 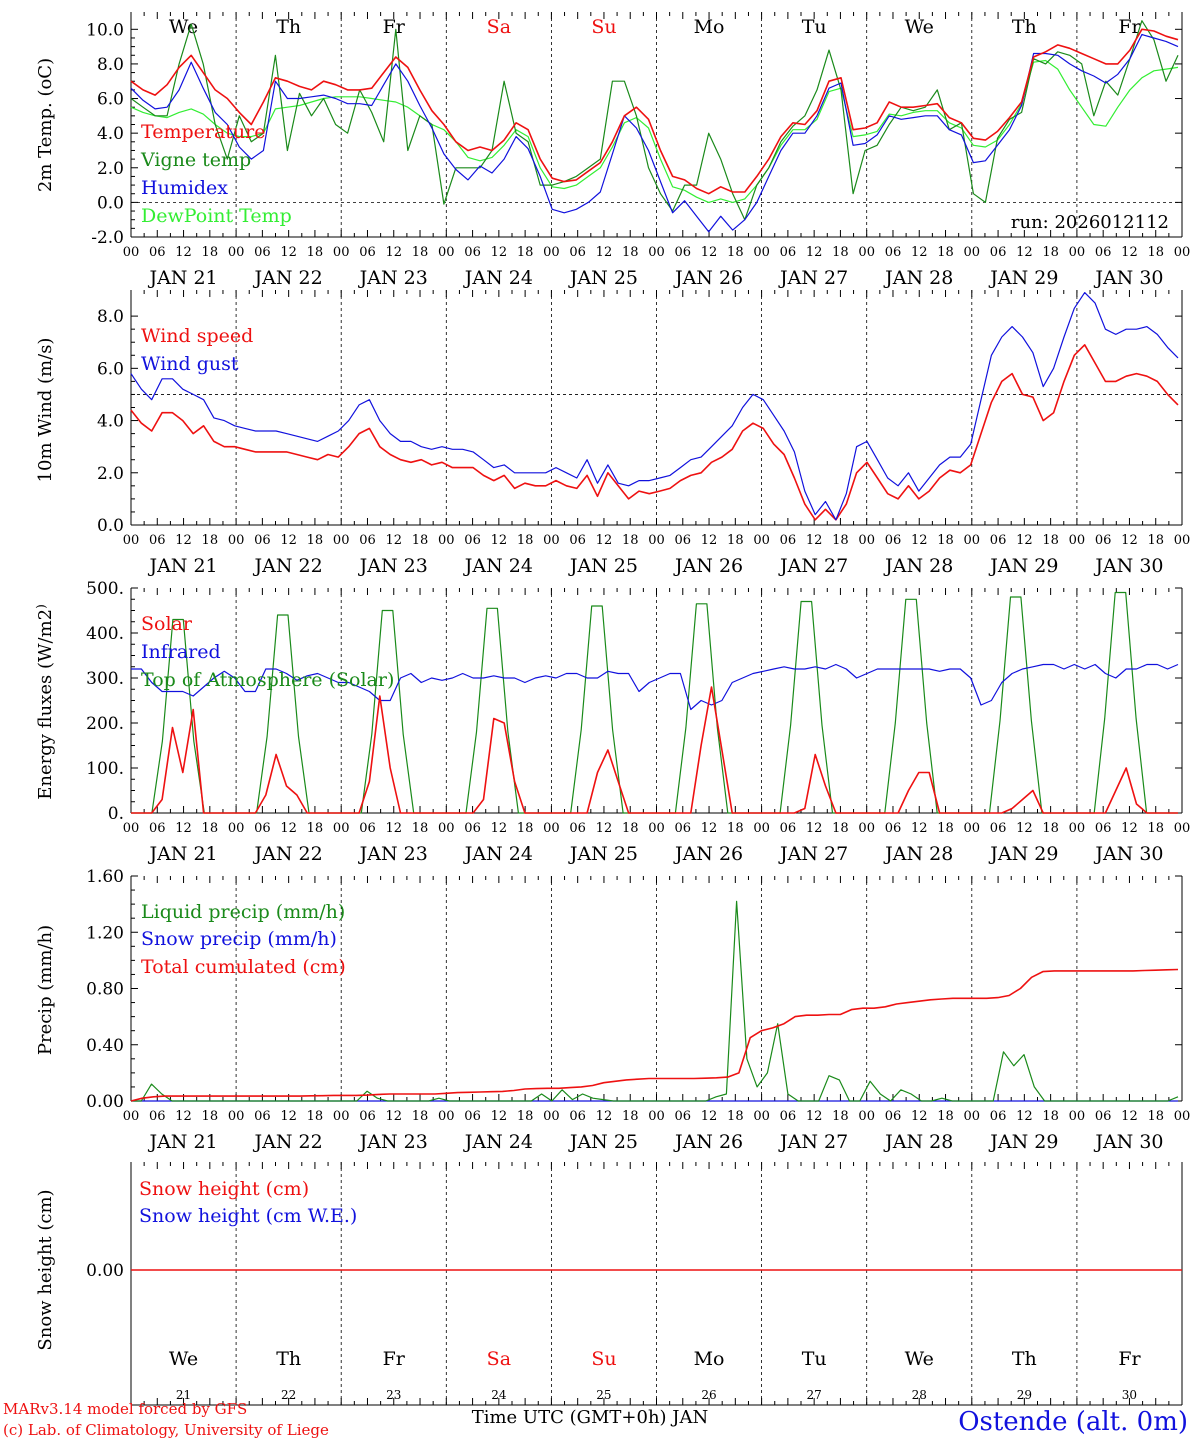 What do you see at coordinates (105, 990) in the screenshot?
I see `y-tick-label: 0.80` at bounding box center [105, 990].